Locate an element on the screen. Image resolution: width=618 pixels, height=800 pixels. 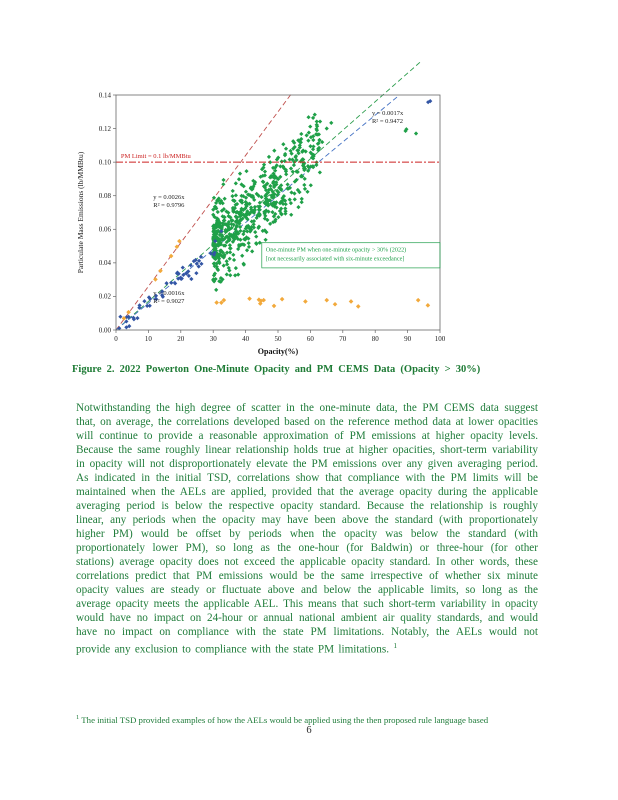
svg-text: 90 is located at coordinates (408, 339).